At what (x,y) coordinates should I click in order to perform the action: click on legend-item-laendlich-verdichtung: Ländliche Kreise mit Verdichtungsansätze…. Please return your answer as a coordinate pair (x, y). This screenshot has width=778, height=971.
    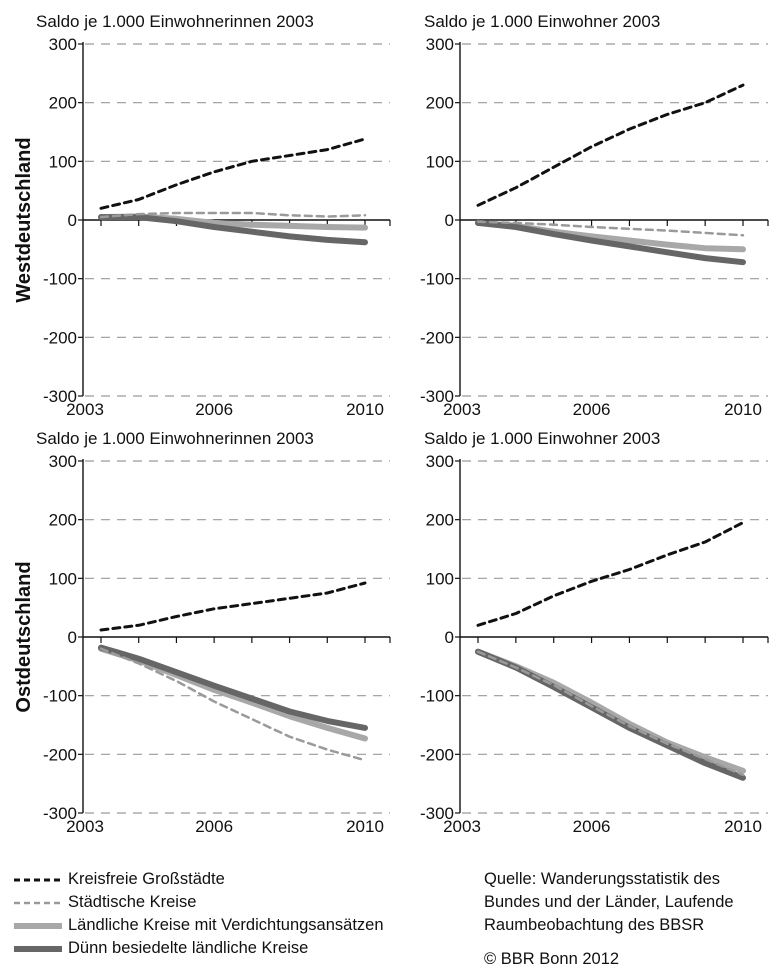
    Looking at the image, I should click on (199, 925).